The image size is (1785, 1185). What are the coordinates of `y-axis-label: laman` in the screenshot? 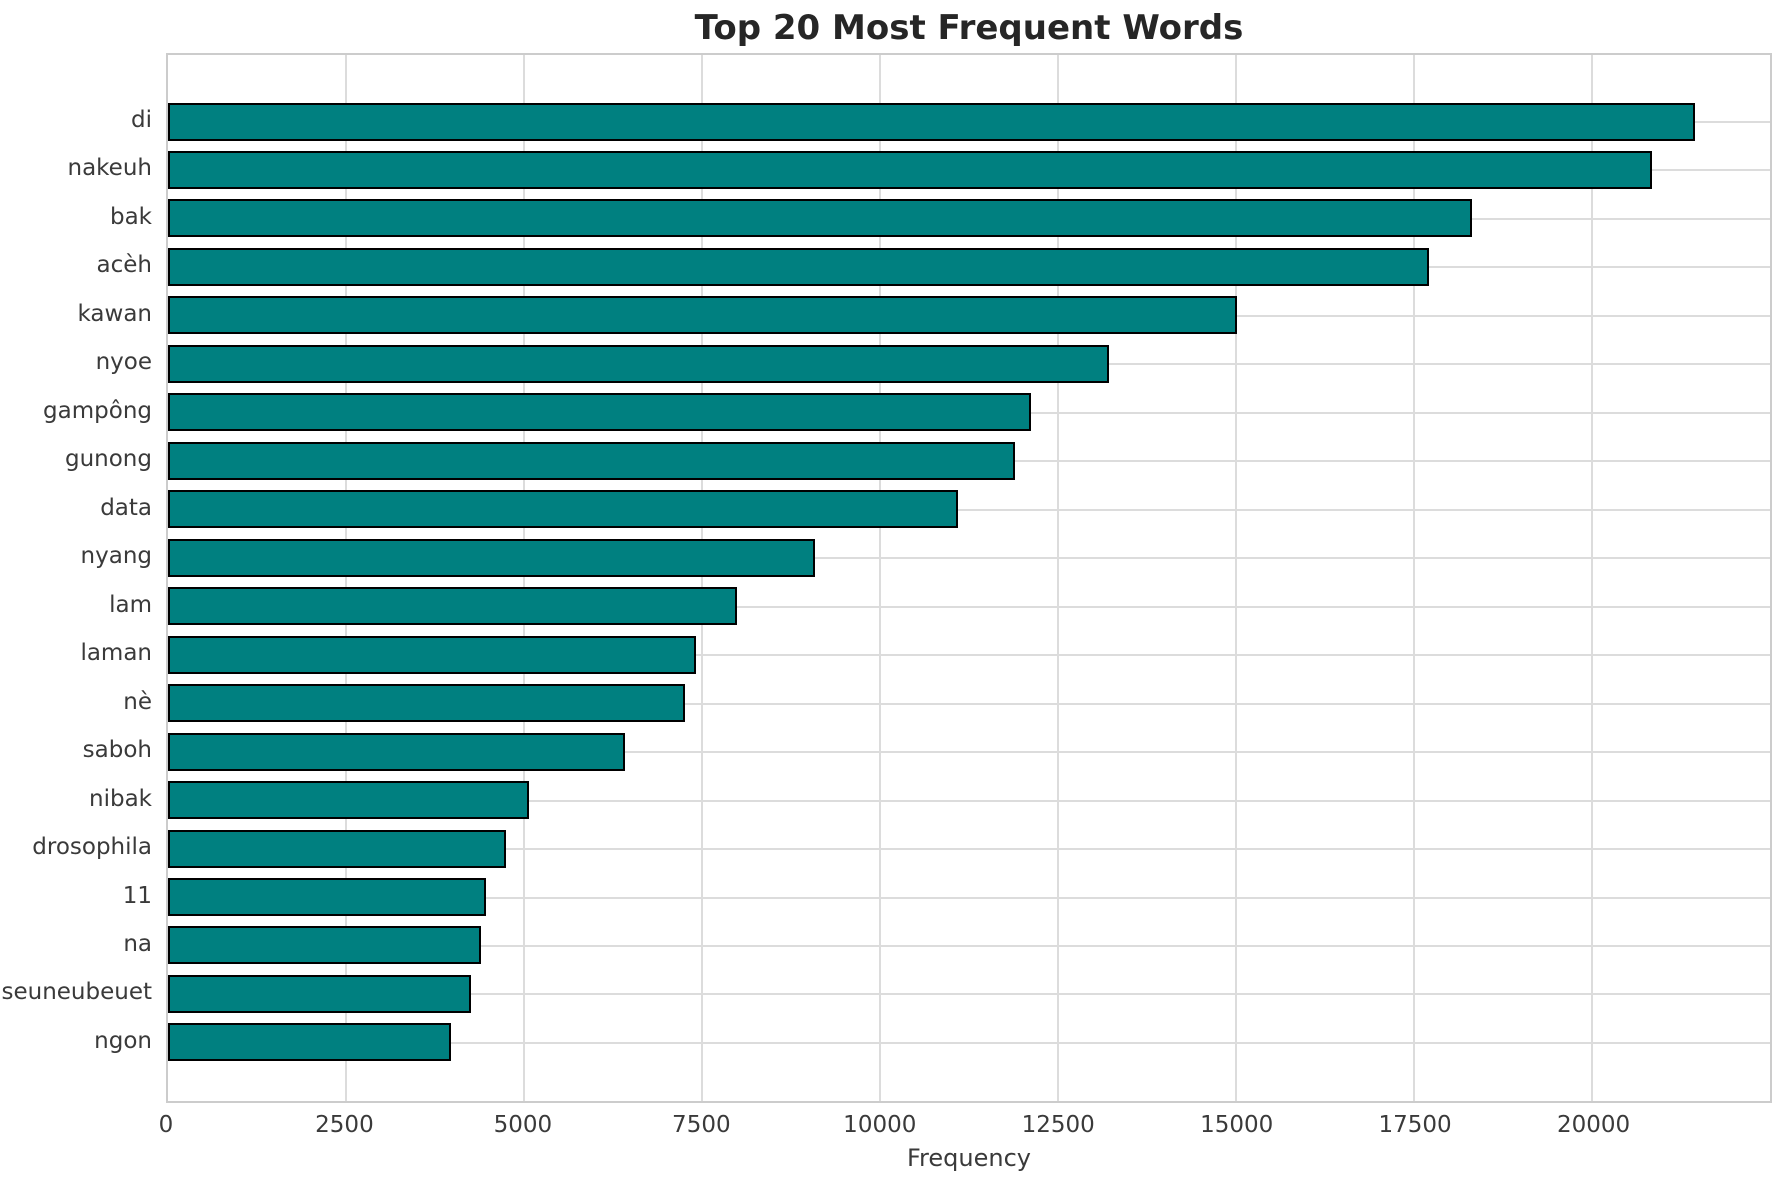 It's located at (116, 653).